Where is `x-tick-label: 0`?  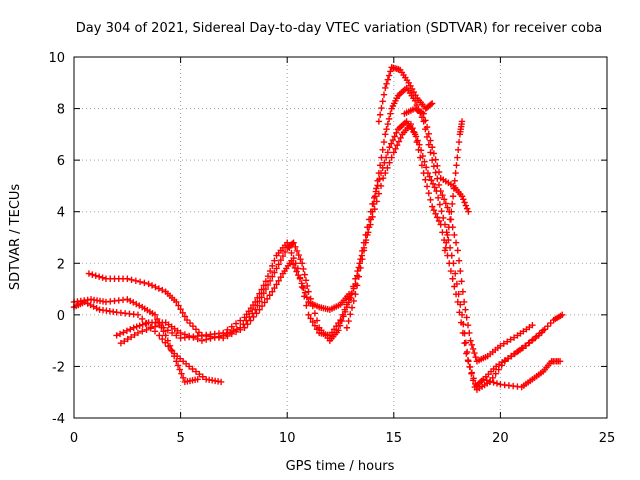 x-tick-label: 0 is located at coordinates (74, 438).